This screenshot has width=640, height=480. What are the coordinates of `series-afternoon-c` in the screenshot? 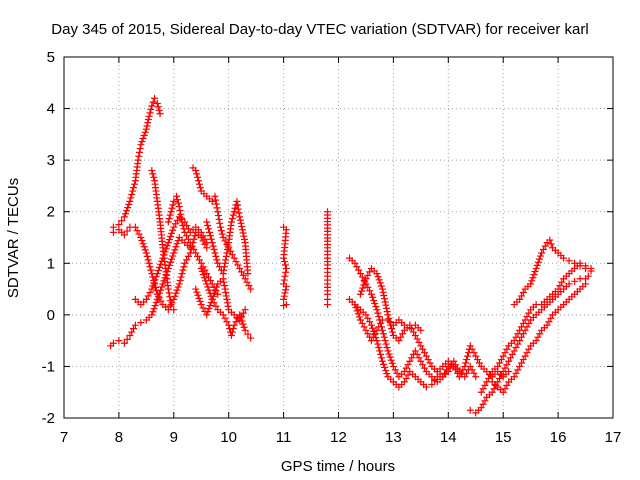 It's located at (418, 322).